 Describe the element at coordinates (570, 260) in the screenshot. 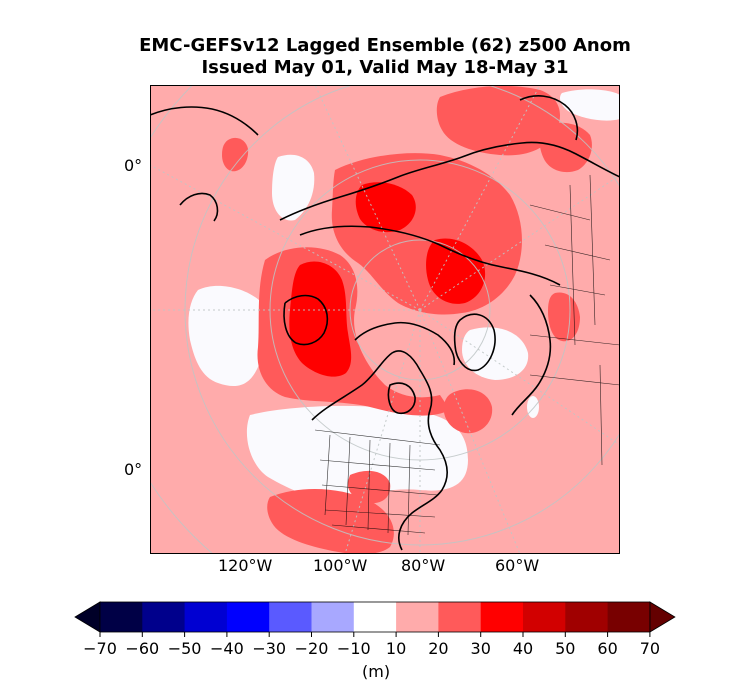

I see `boundary-europe` at that location.